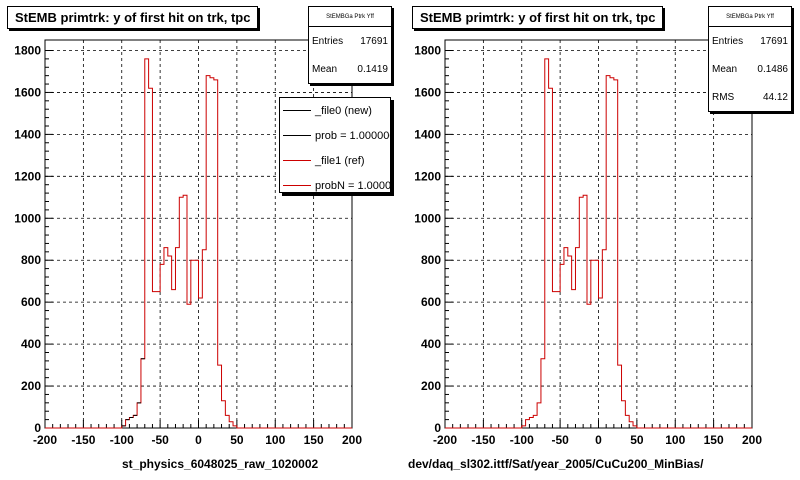 This screenshot has height=480, width=800. Describe the element at coordinates (437, 428) in the screenshot. I see `right-y-tick-label: 0` at that location.